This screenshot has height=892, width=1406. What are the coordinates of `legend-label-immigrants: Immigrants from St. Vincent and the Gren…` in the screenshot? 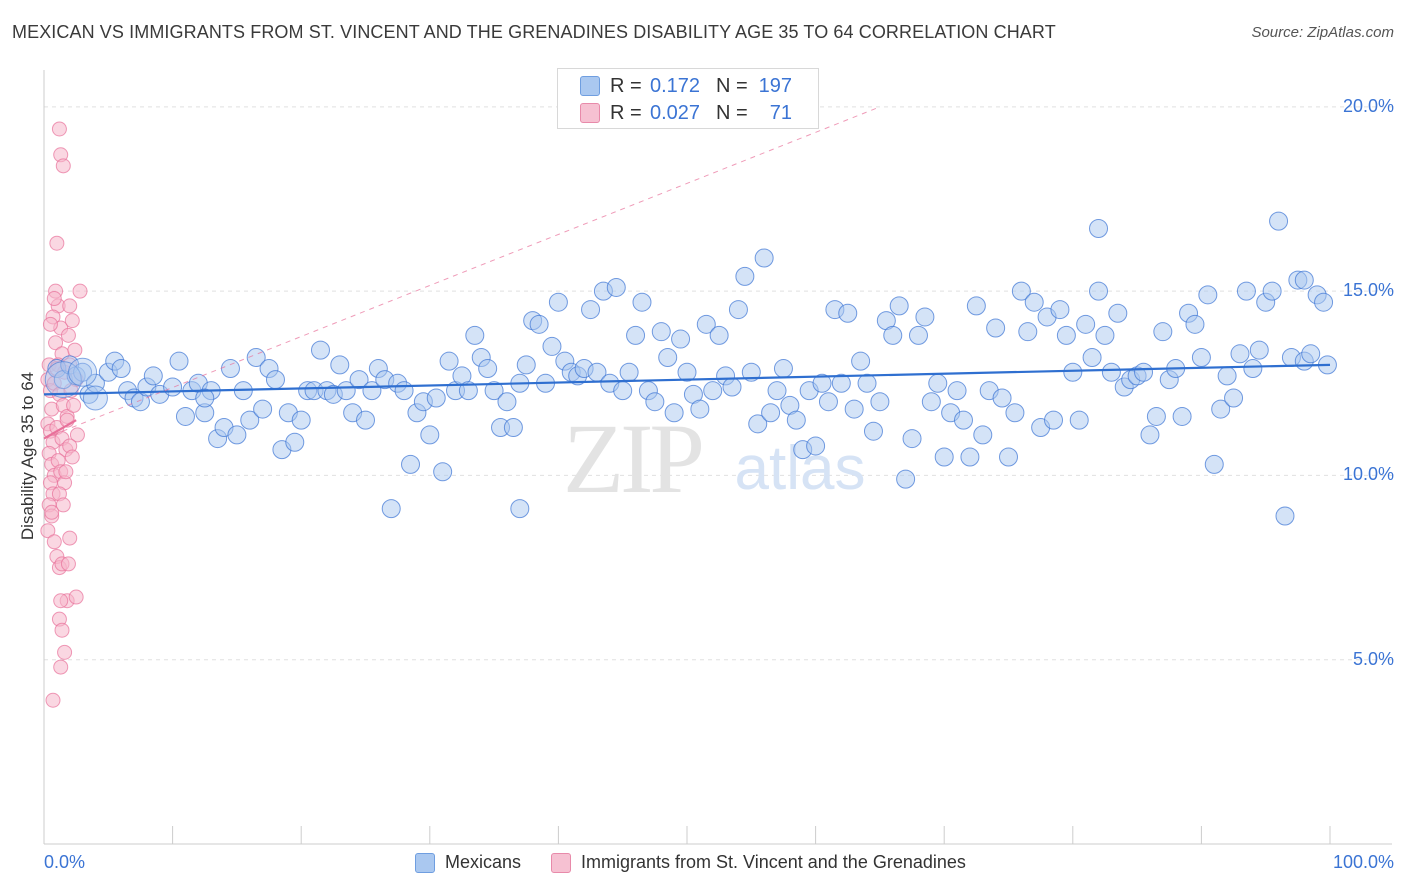 It's located at (773, 862).